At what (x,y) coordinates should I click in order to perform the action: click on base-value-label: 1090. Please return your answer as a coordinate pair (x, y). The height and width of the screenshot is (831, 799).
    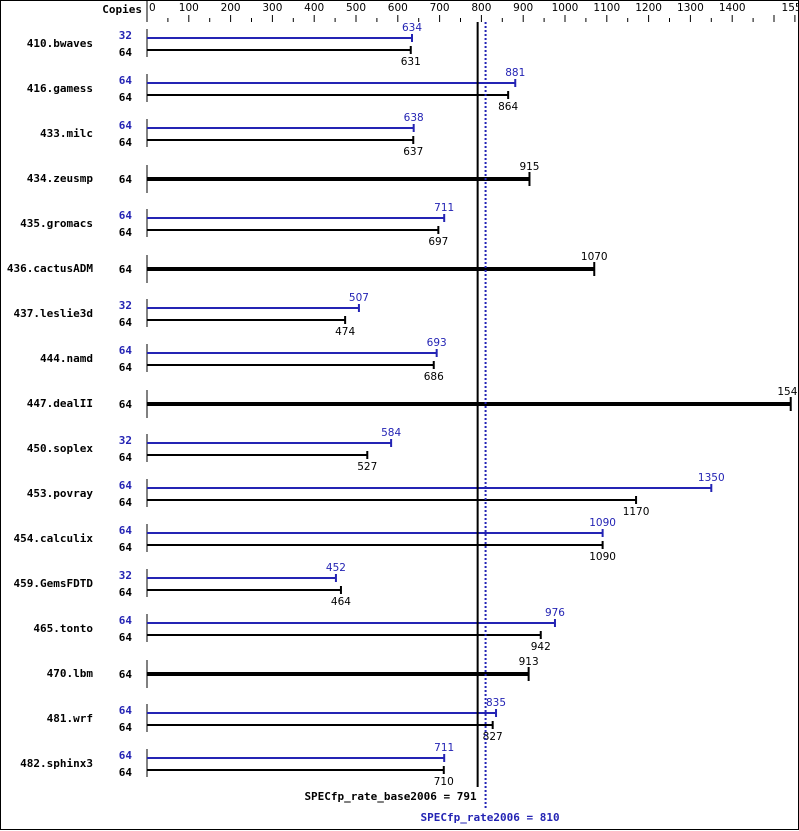
    Looking at the image, I should click on (602, 557).